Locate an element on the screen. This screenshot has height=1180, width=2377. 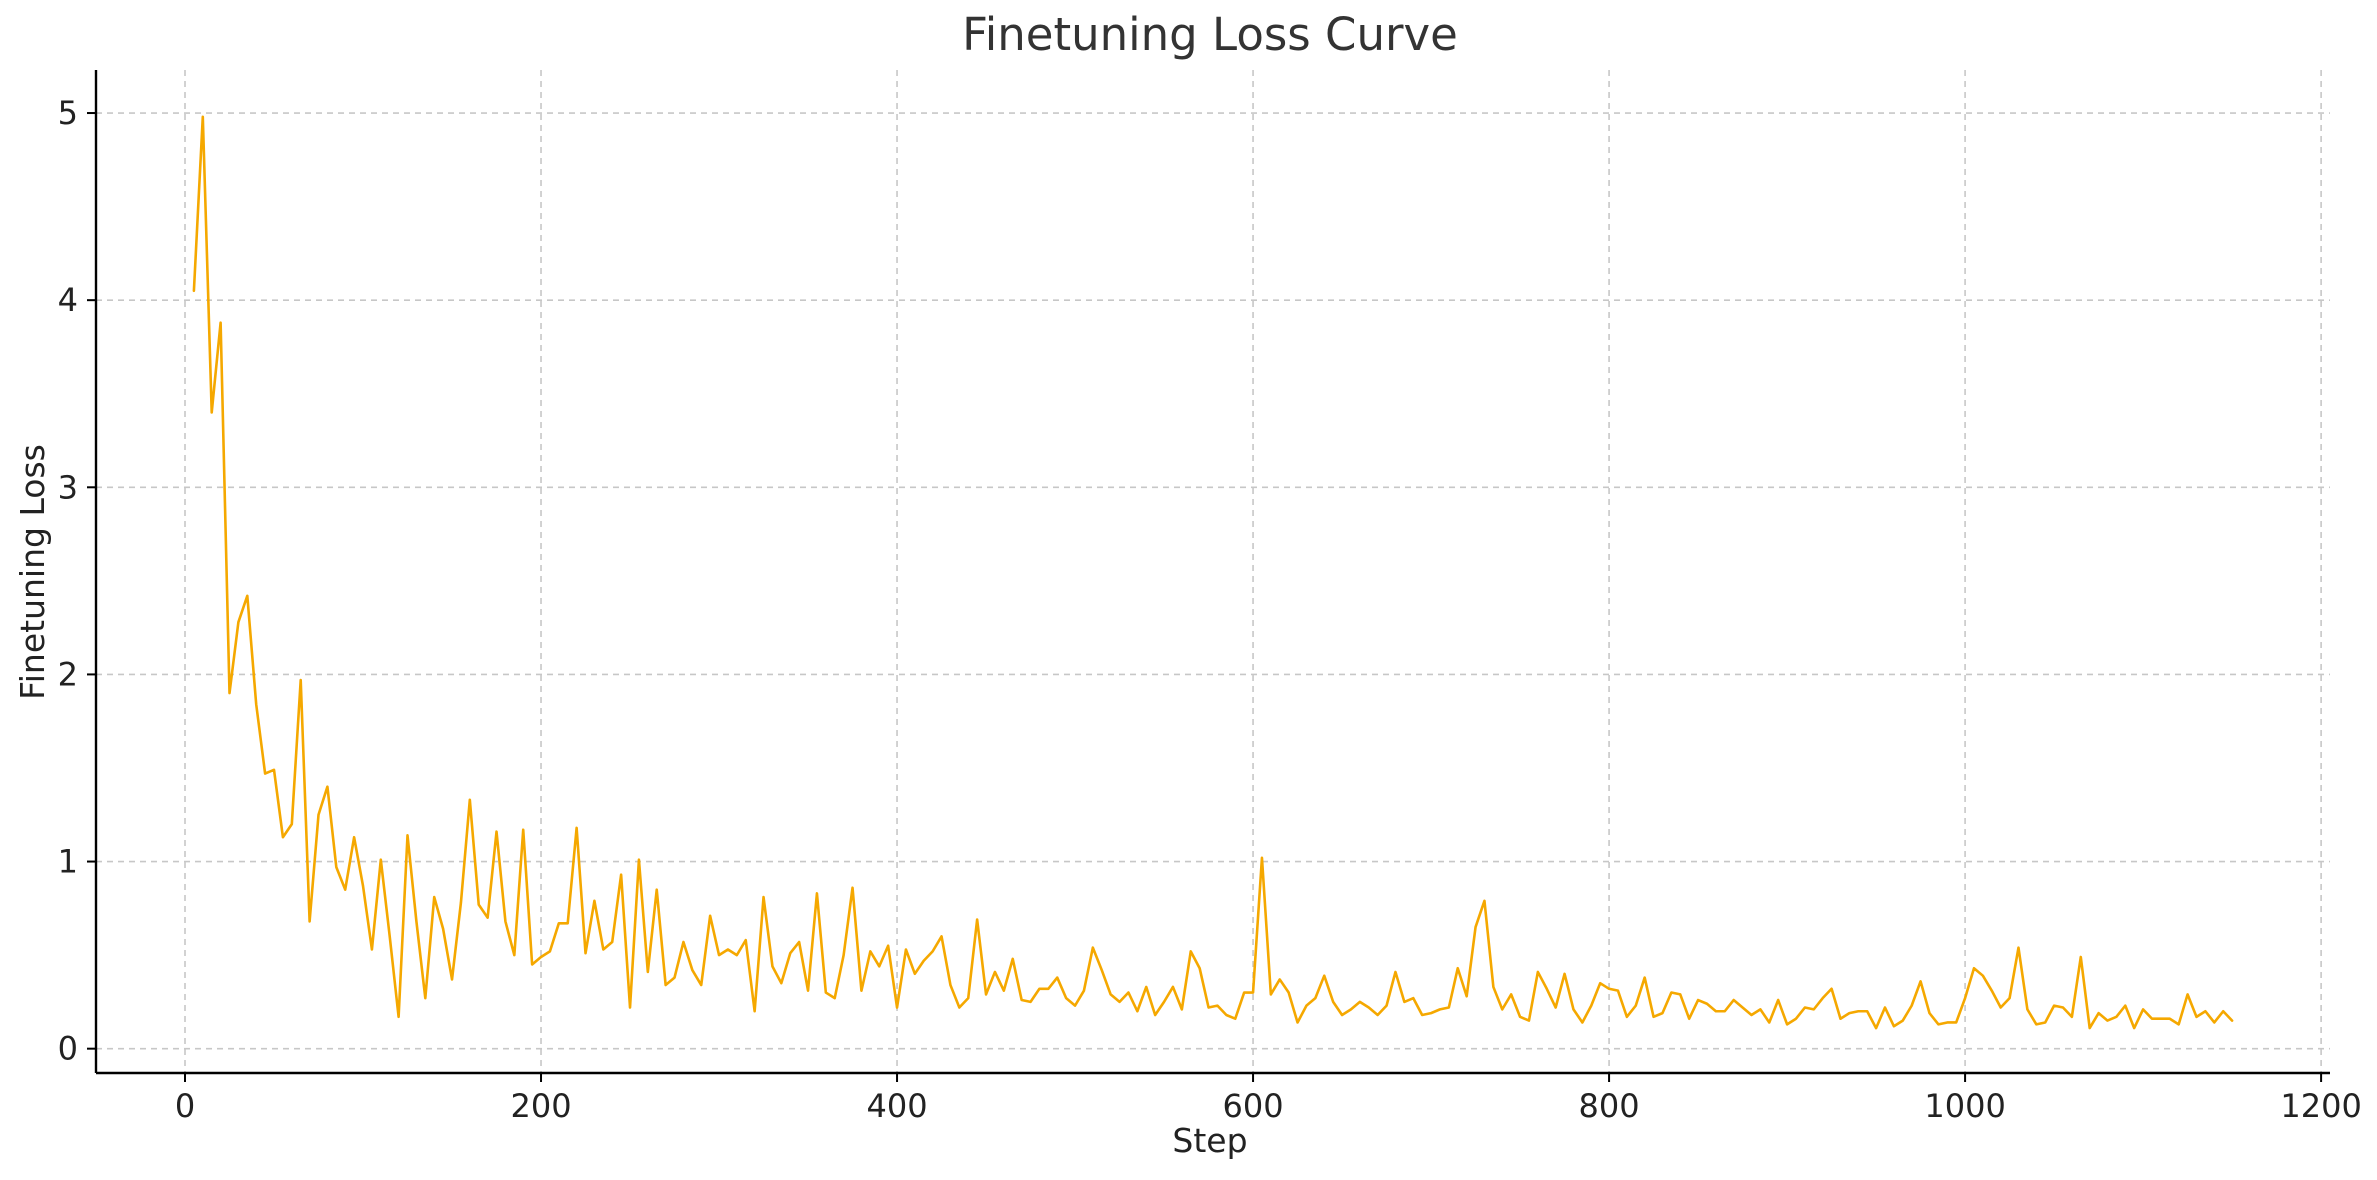
y-tick-label: 4 is located at coordinates (68, 300).